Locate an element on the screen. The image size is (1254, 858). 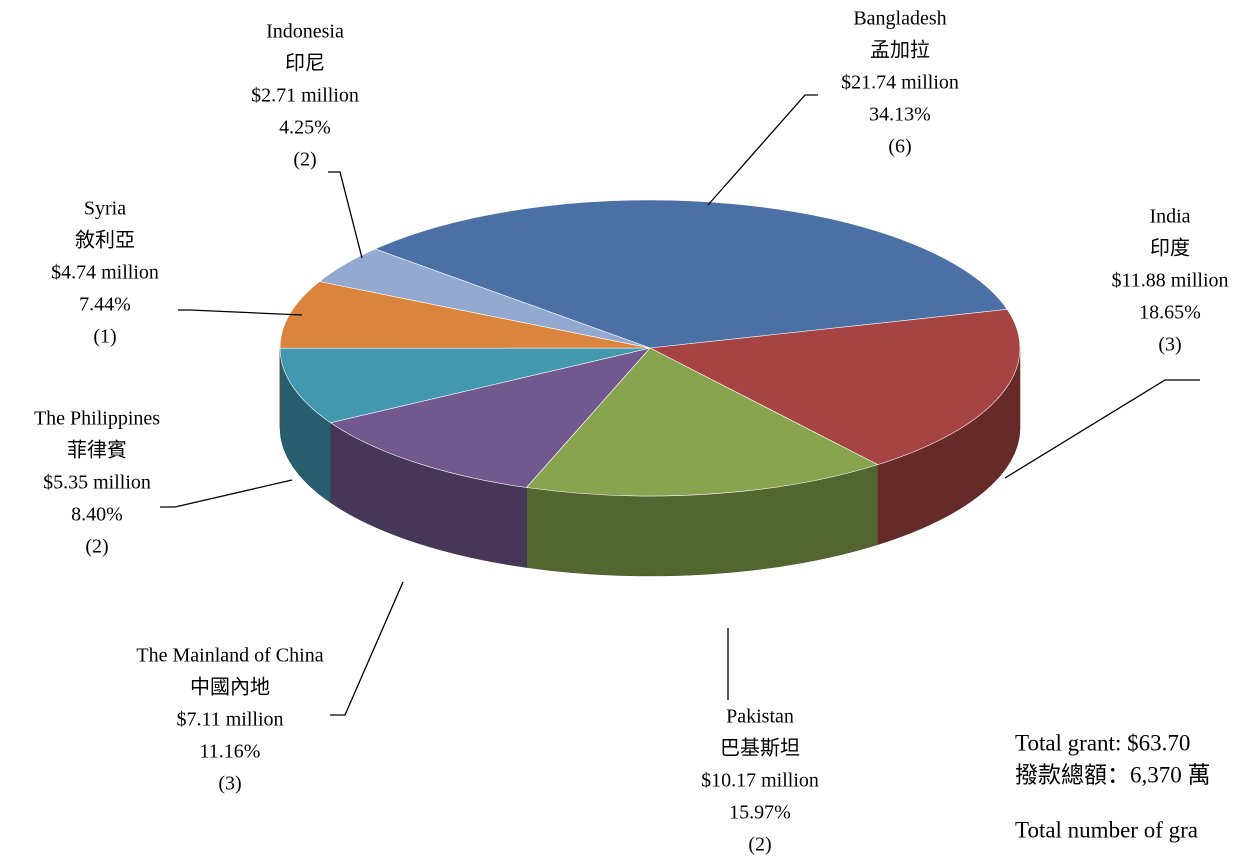
label-name-zh: 孟加拉 is located at coordinates (900, 50).